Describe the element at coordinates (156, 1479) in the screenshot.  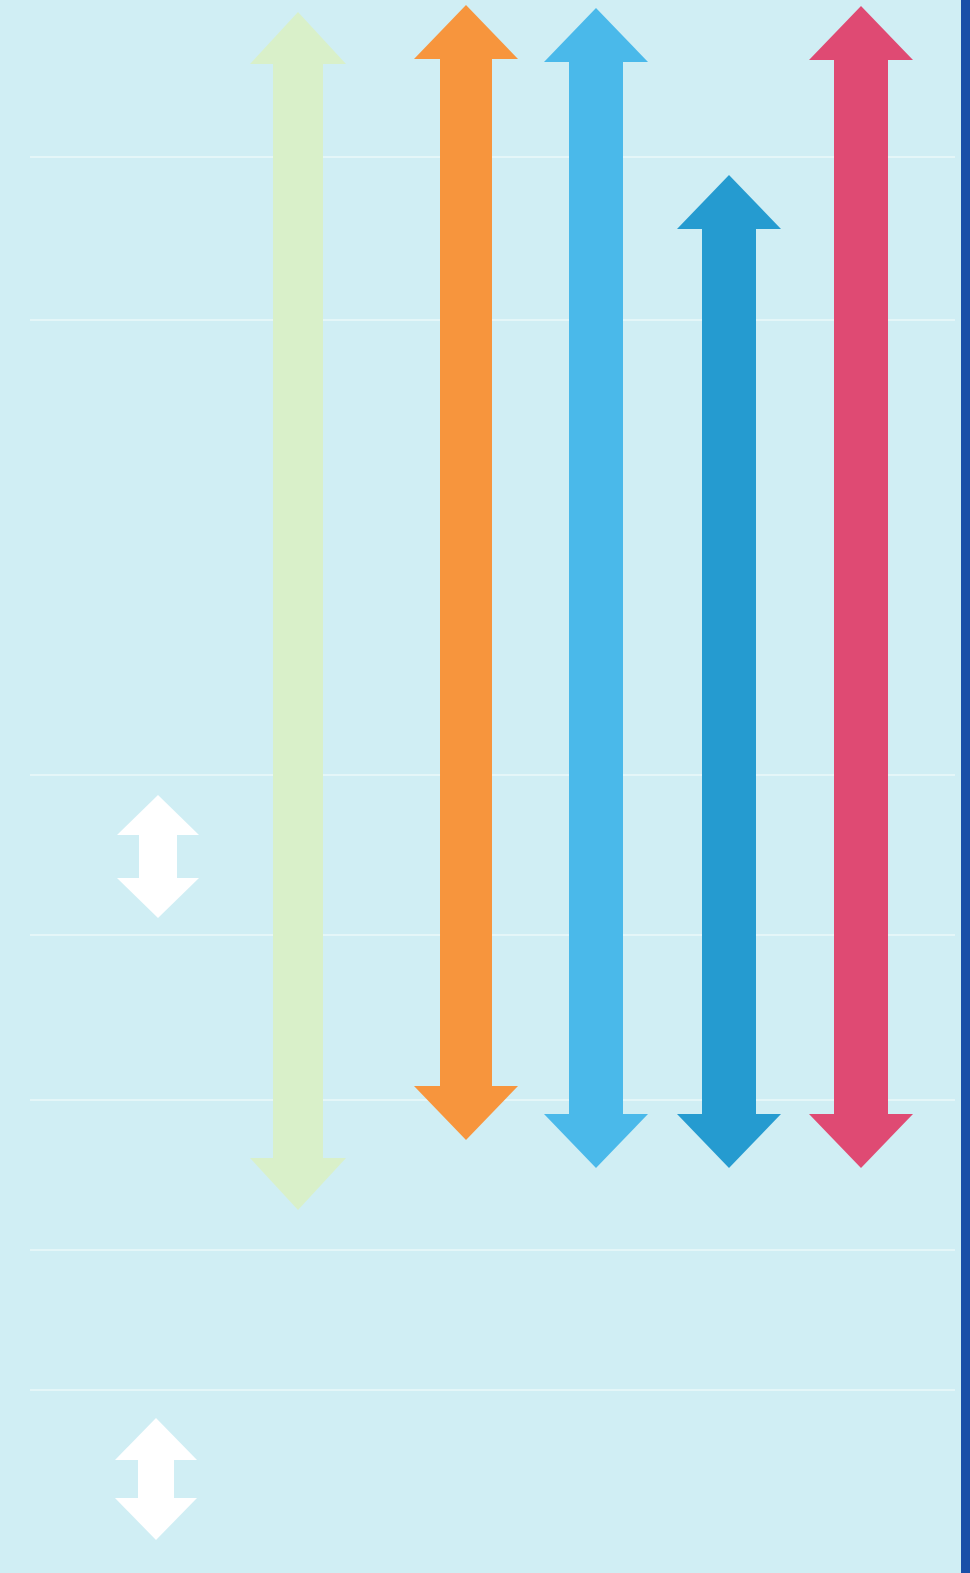
I see `white-arrow-lower` at that location.